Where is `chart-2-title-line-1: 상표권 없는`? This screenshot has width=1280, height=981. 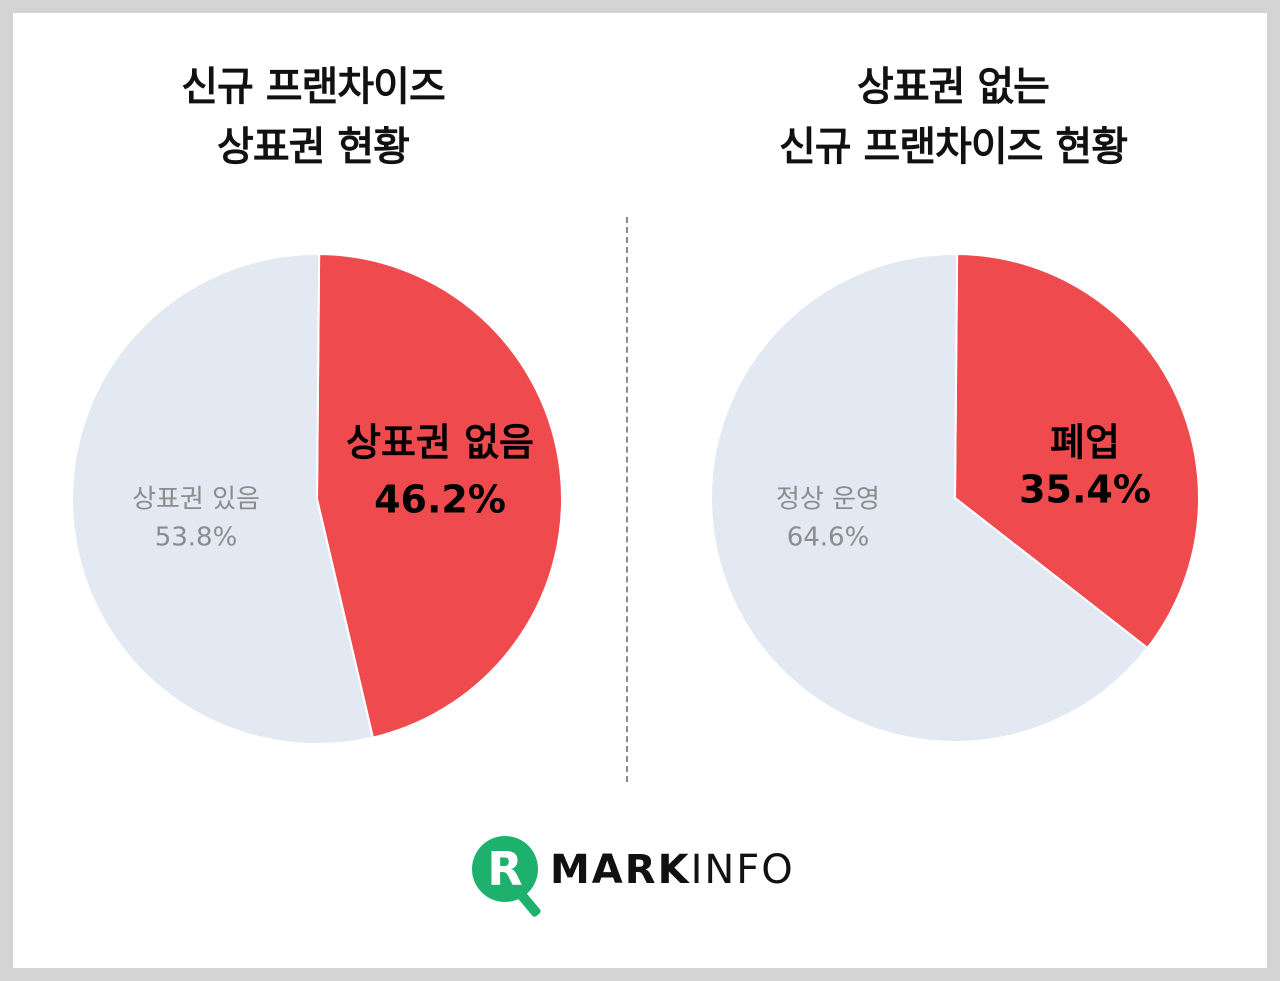
chart-2-title-line-1: 상표권 없는 is located at coordinates (953, 87).